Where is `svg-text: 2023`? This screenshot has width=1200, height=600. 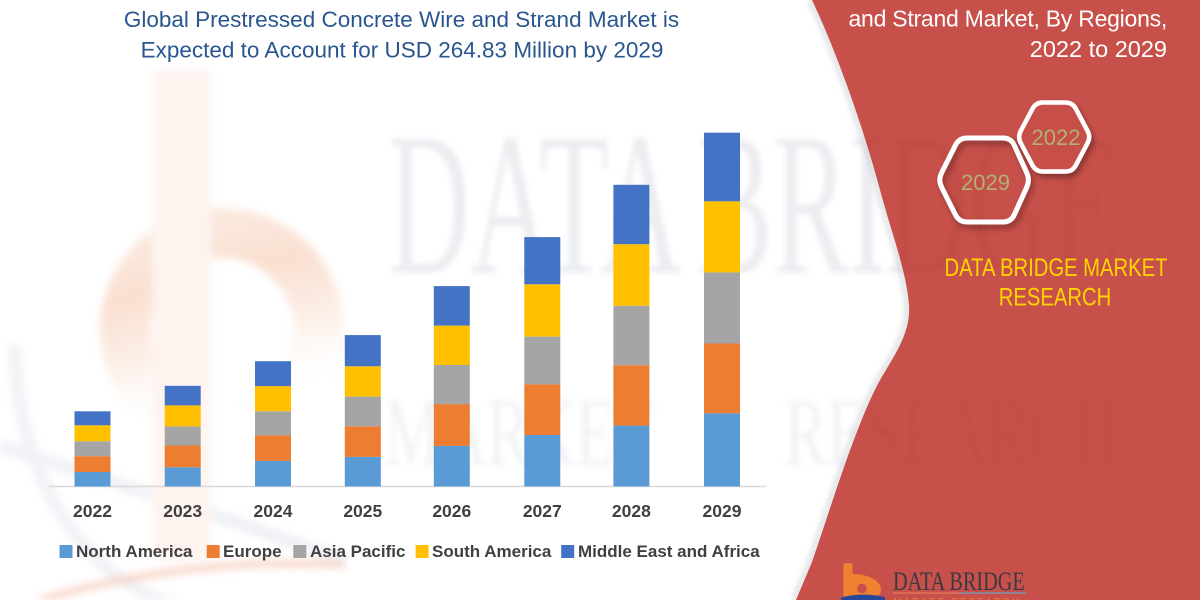 svg-text: 2023 is located at coordinates (182, 511).